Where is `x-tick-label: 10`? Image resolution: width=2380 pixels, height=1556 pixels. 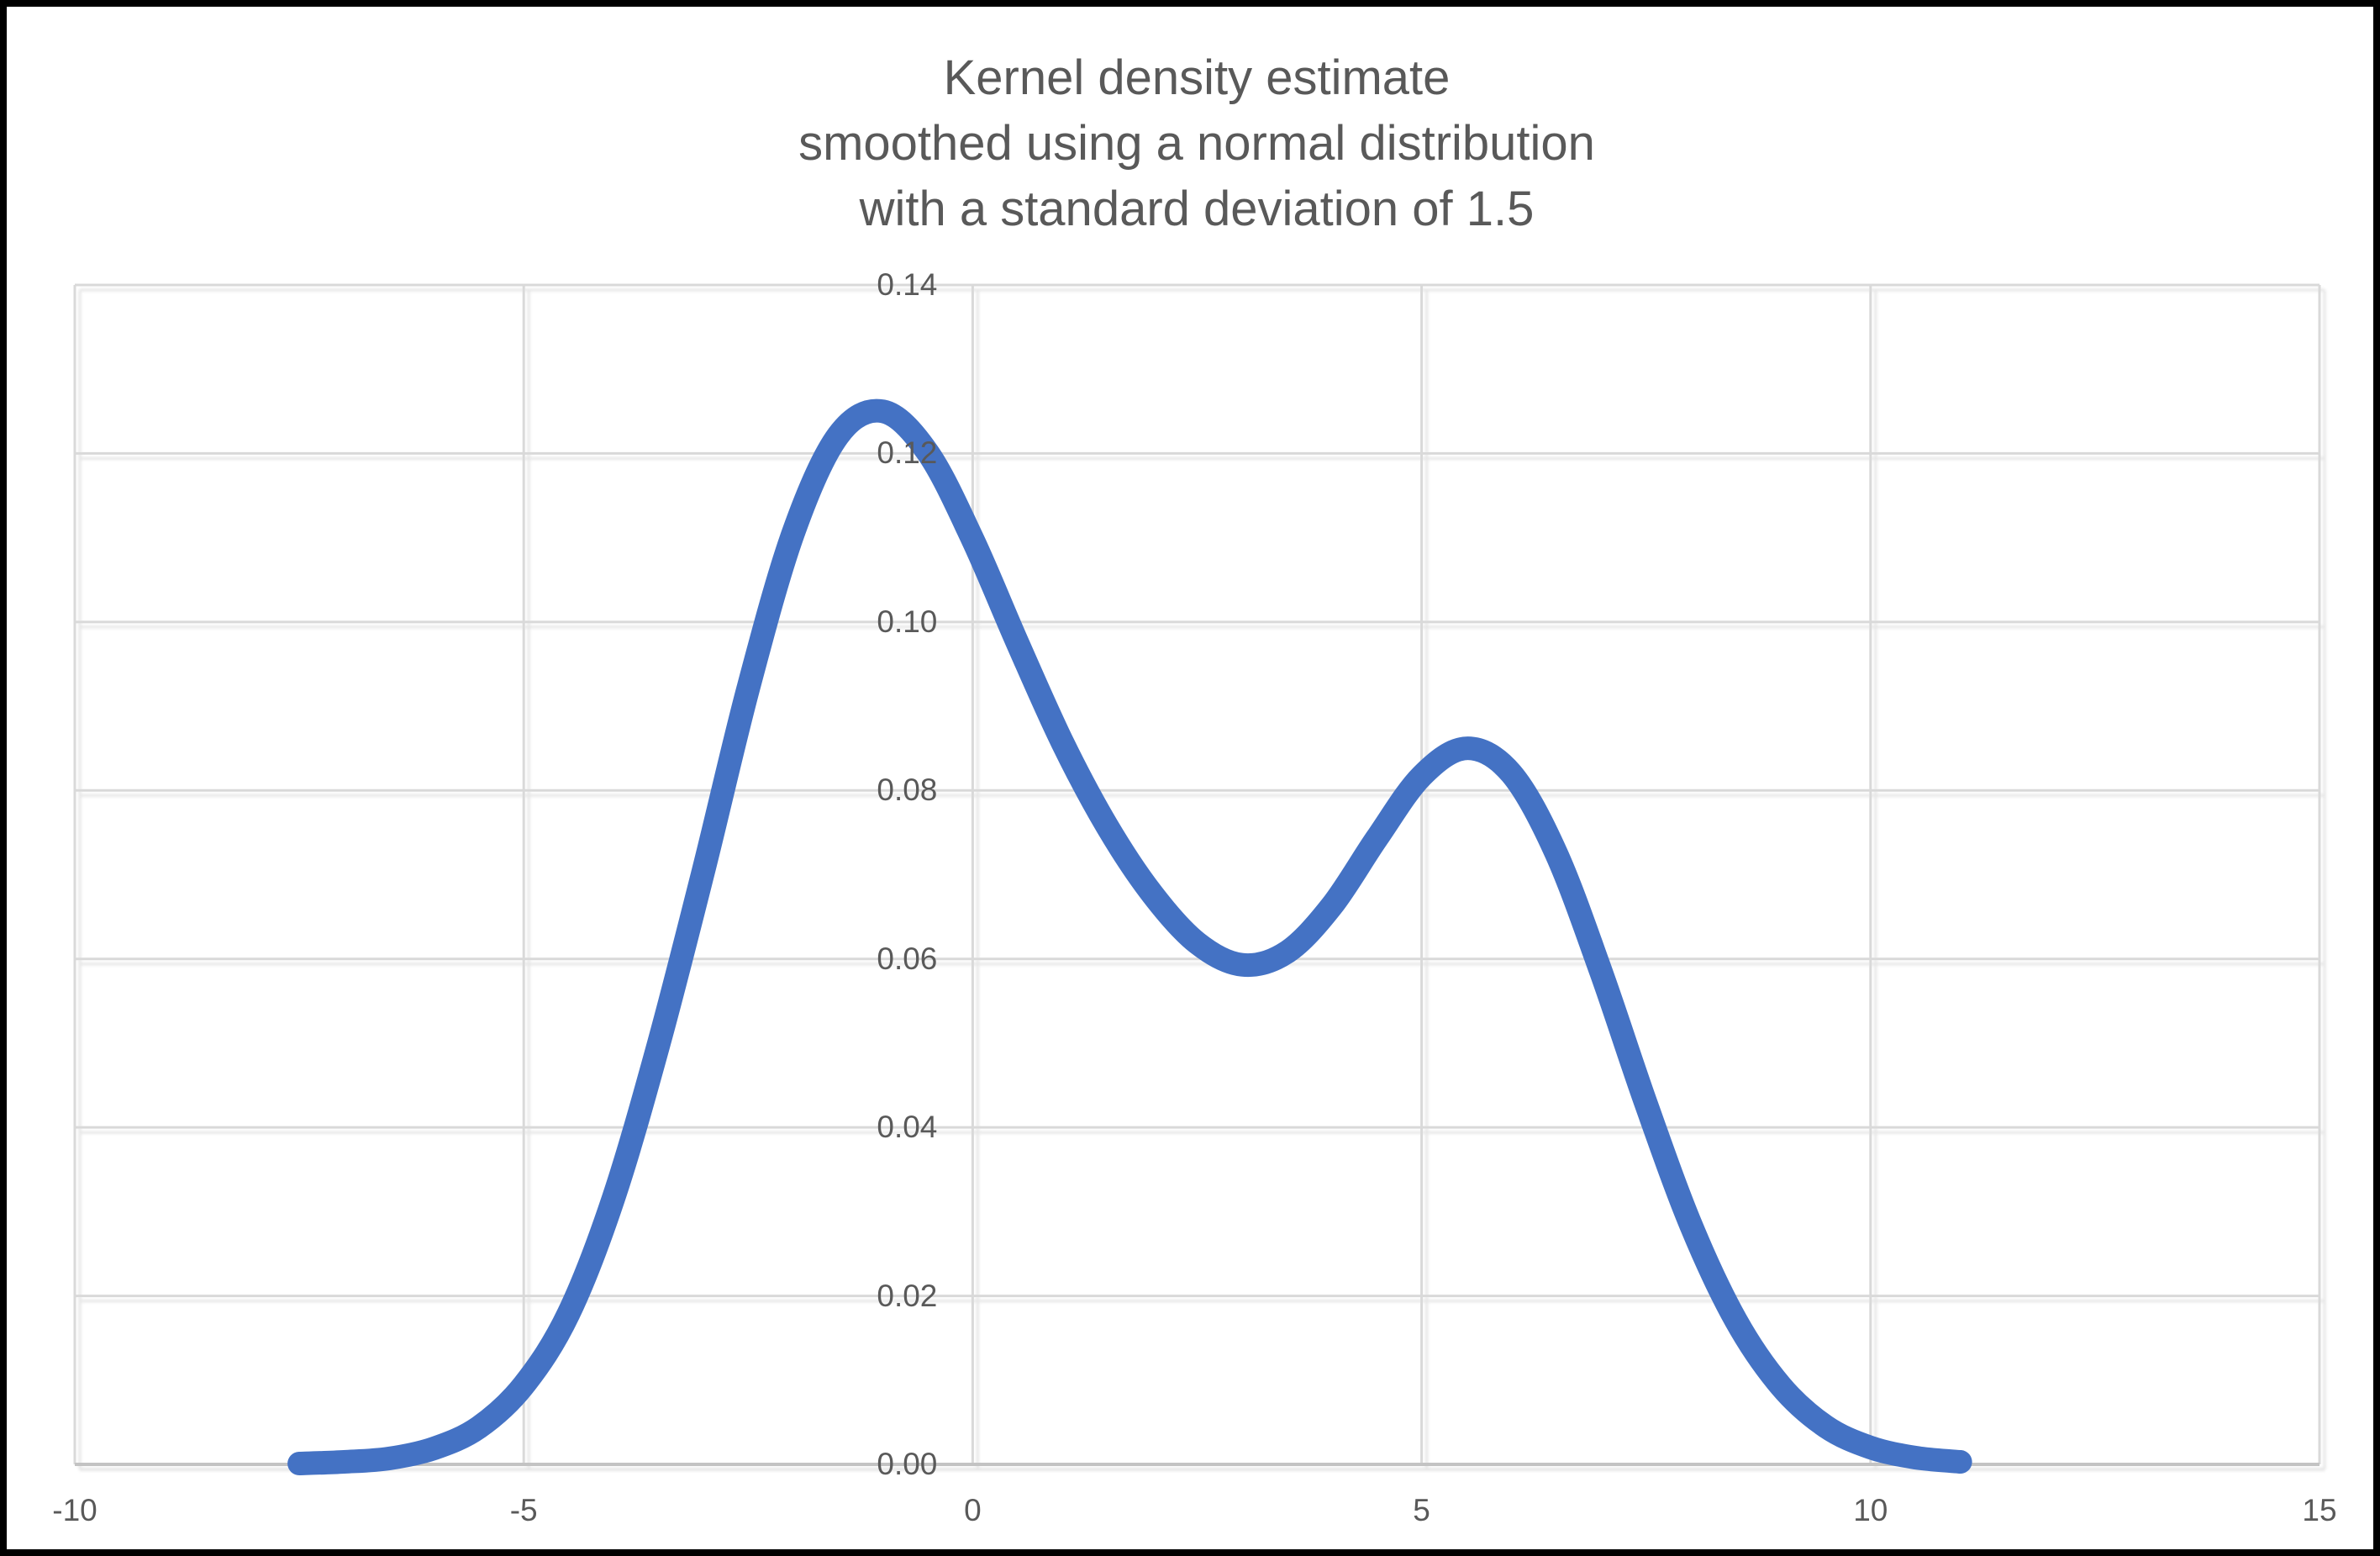
x-tick-label: 10 is located at coordinates (1871, 1510).